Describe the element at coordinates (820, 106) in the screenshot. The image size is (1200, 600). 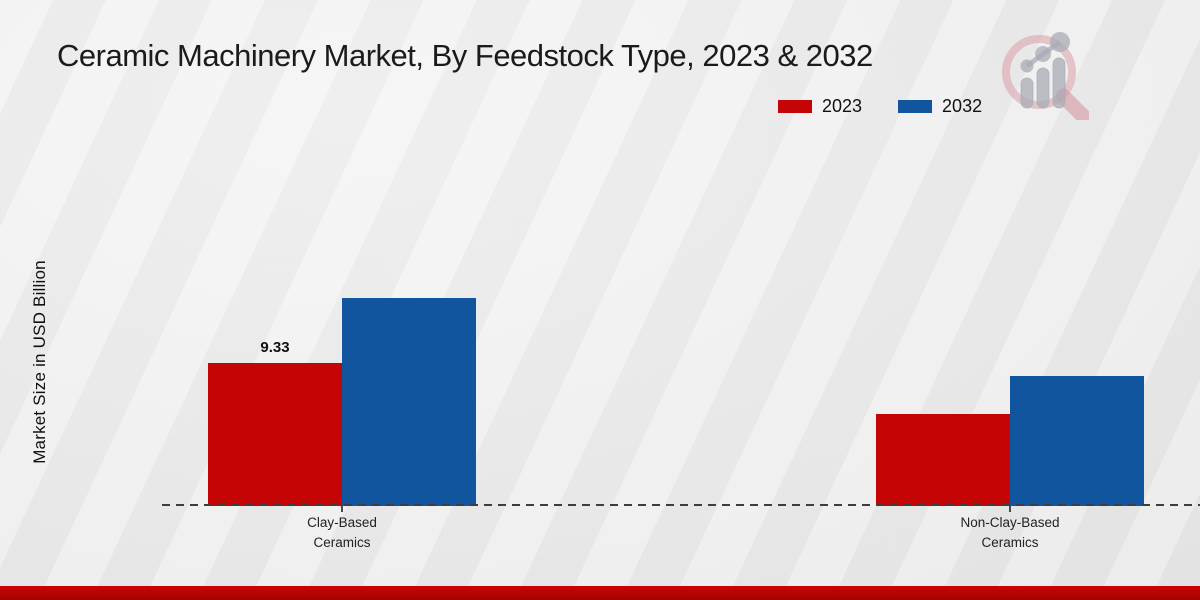
I see `legend-item-2023: 2023` at that location.